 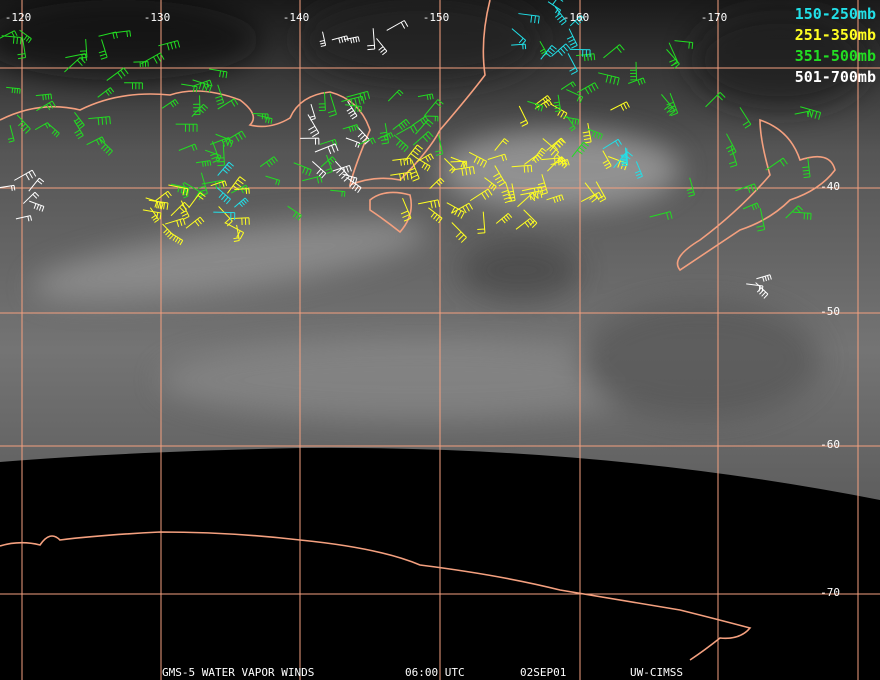 What do you see at coordinates (238, 672) in the screenshot?
I see `footer-text: GMS-5 WATER VAPOR WINDS` at bounding box center [238, 672].